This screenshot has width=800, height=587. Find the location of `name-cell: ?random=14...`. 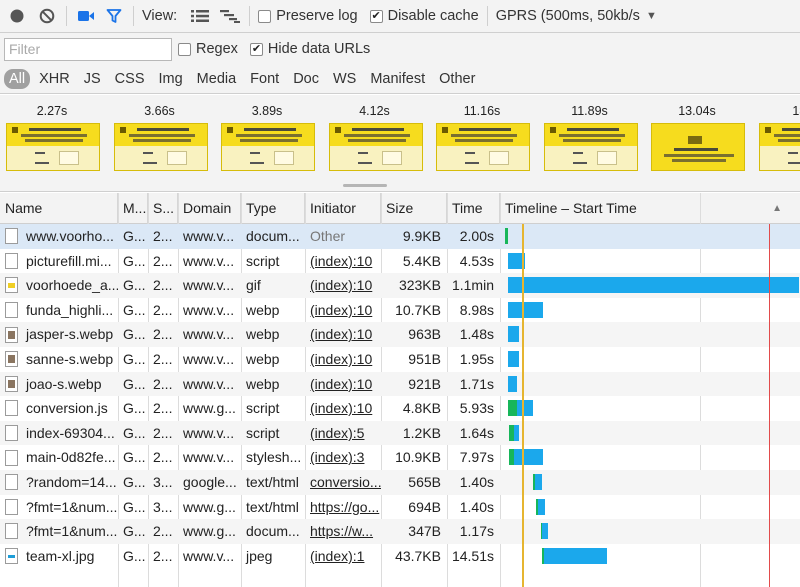

name-cell: ?random=14... is located at coordinates (59, 482).